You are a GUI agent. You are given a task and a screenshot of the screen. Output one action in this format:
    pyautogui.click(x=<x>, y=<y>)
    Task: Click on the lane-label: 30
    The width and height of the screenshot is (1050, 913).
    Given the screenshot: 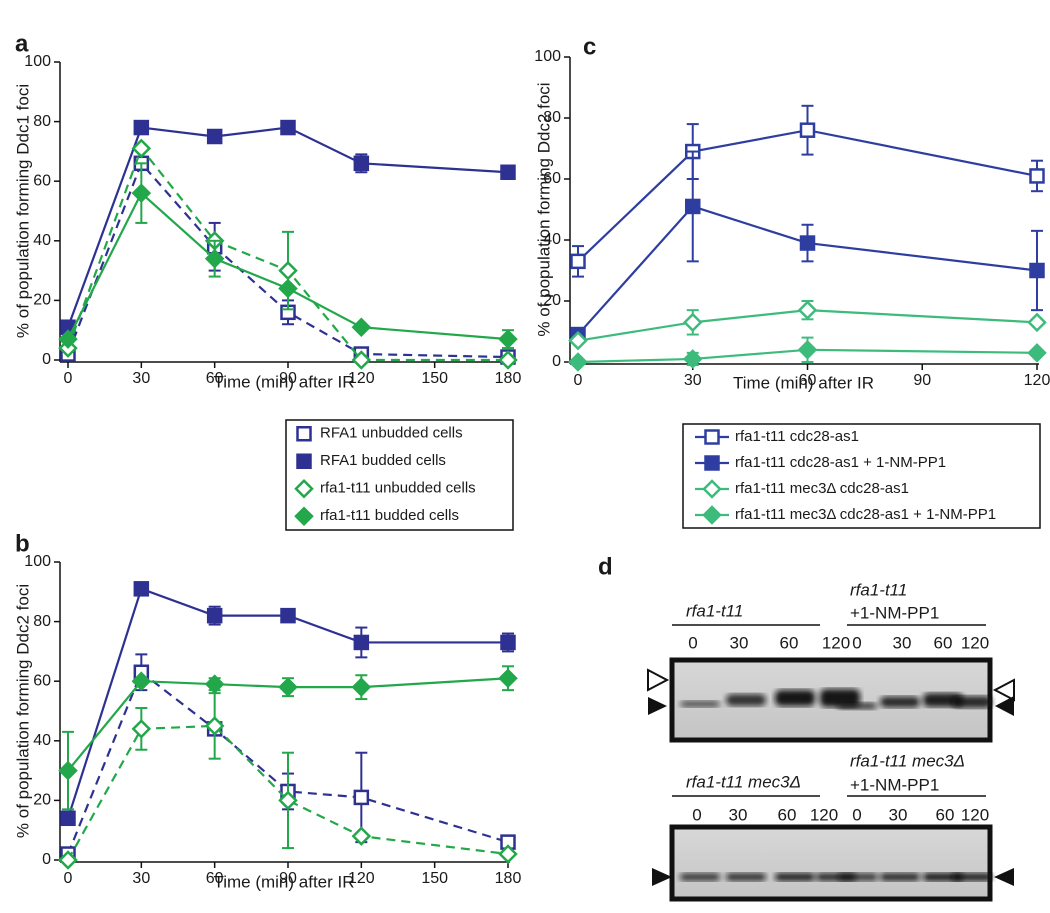 What is the action you would take?
    pyautogui.click(x=739, y=642)
    